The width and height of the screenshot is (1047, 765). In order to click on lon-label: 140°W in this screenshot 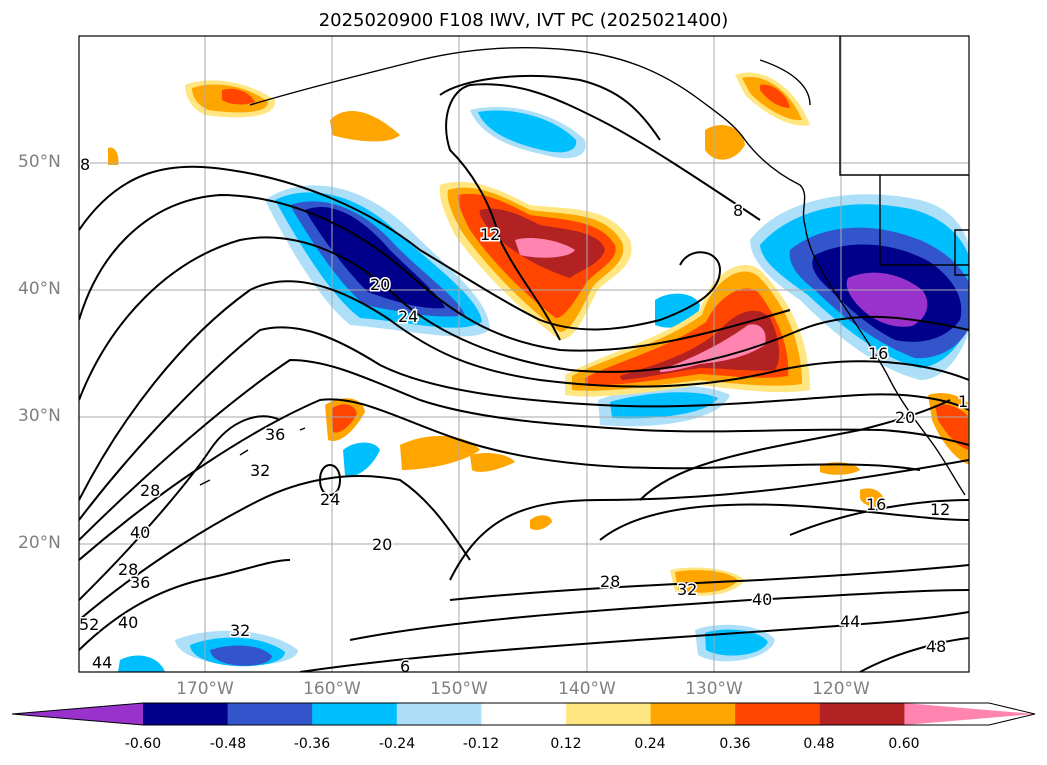, I will do `click(587, 689)`.